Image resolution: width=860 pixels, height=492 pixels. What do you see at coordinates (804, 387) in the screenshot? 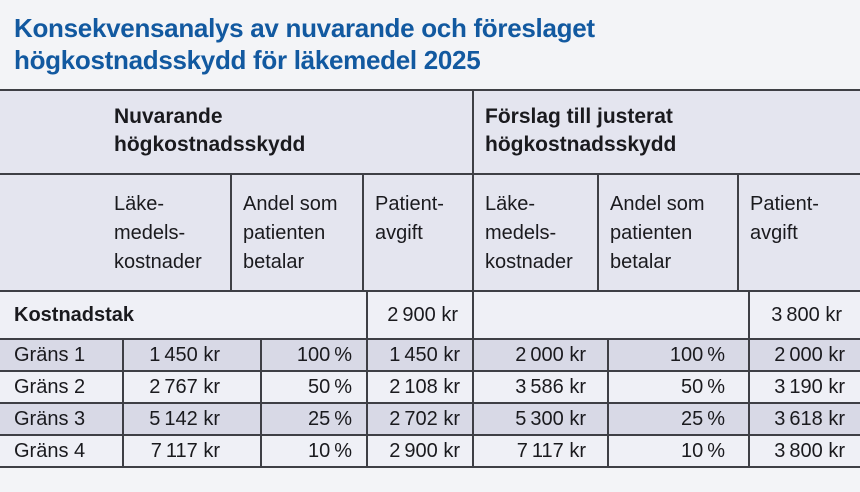
I see `table-cell: 3 190 kr` at bounding box center [804, 387].